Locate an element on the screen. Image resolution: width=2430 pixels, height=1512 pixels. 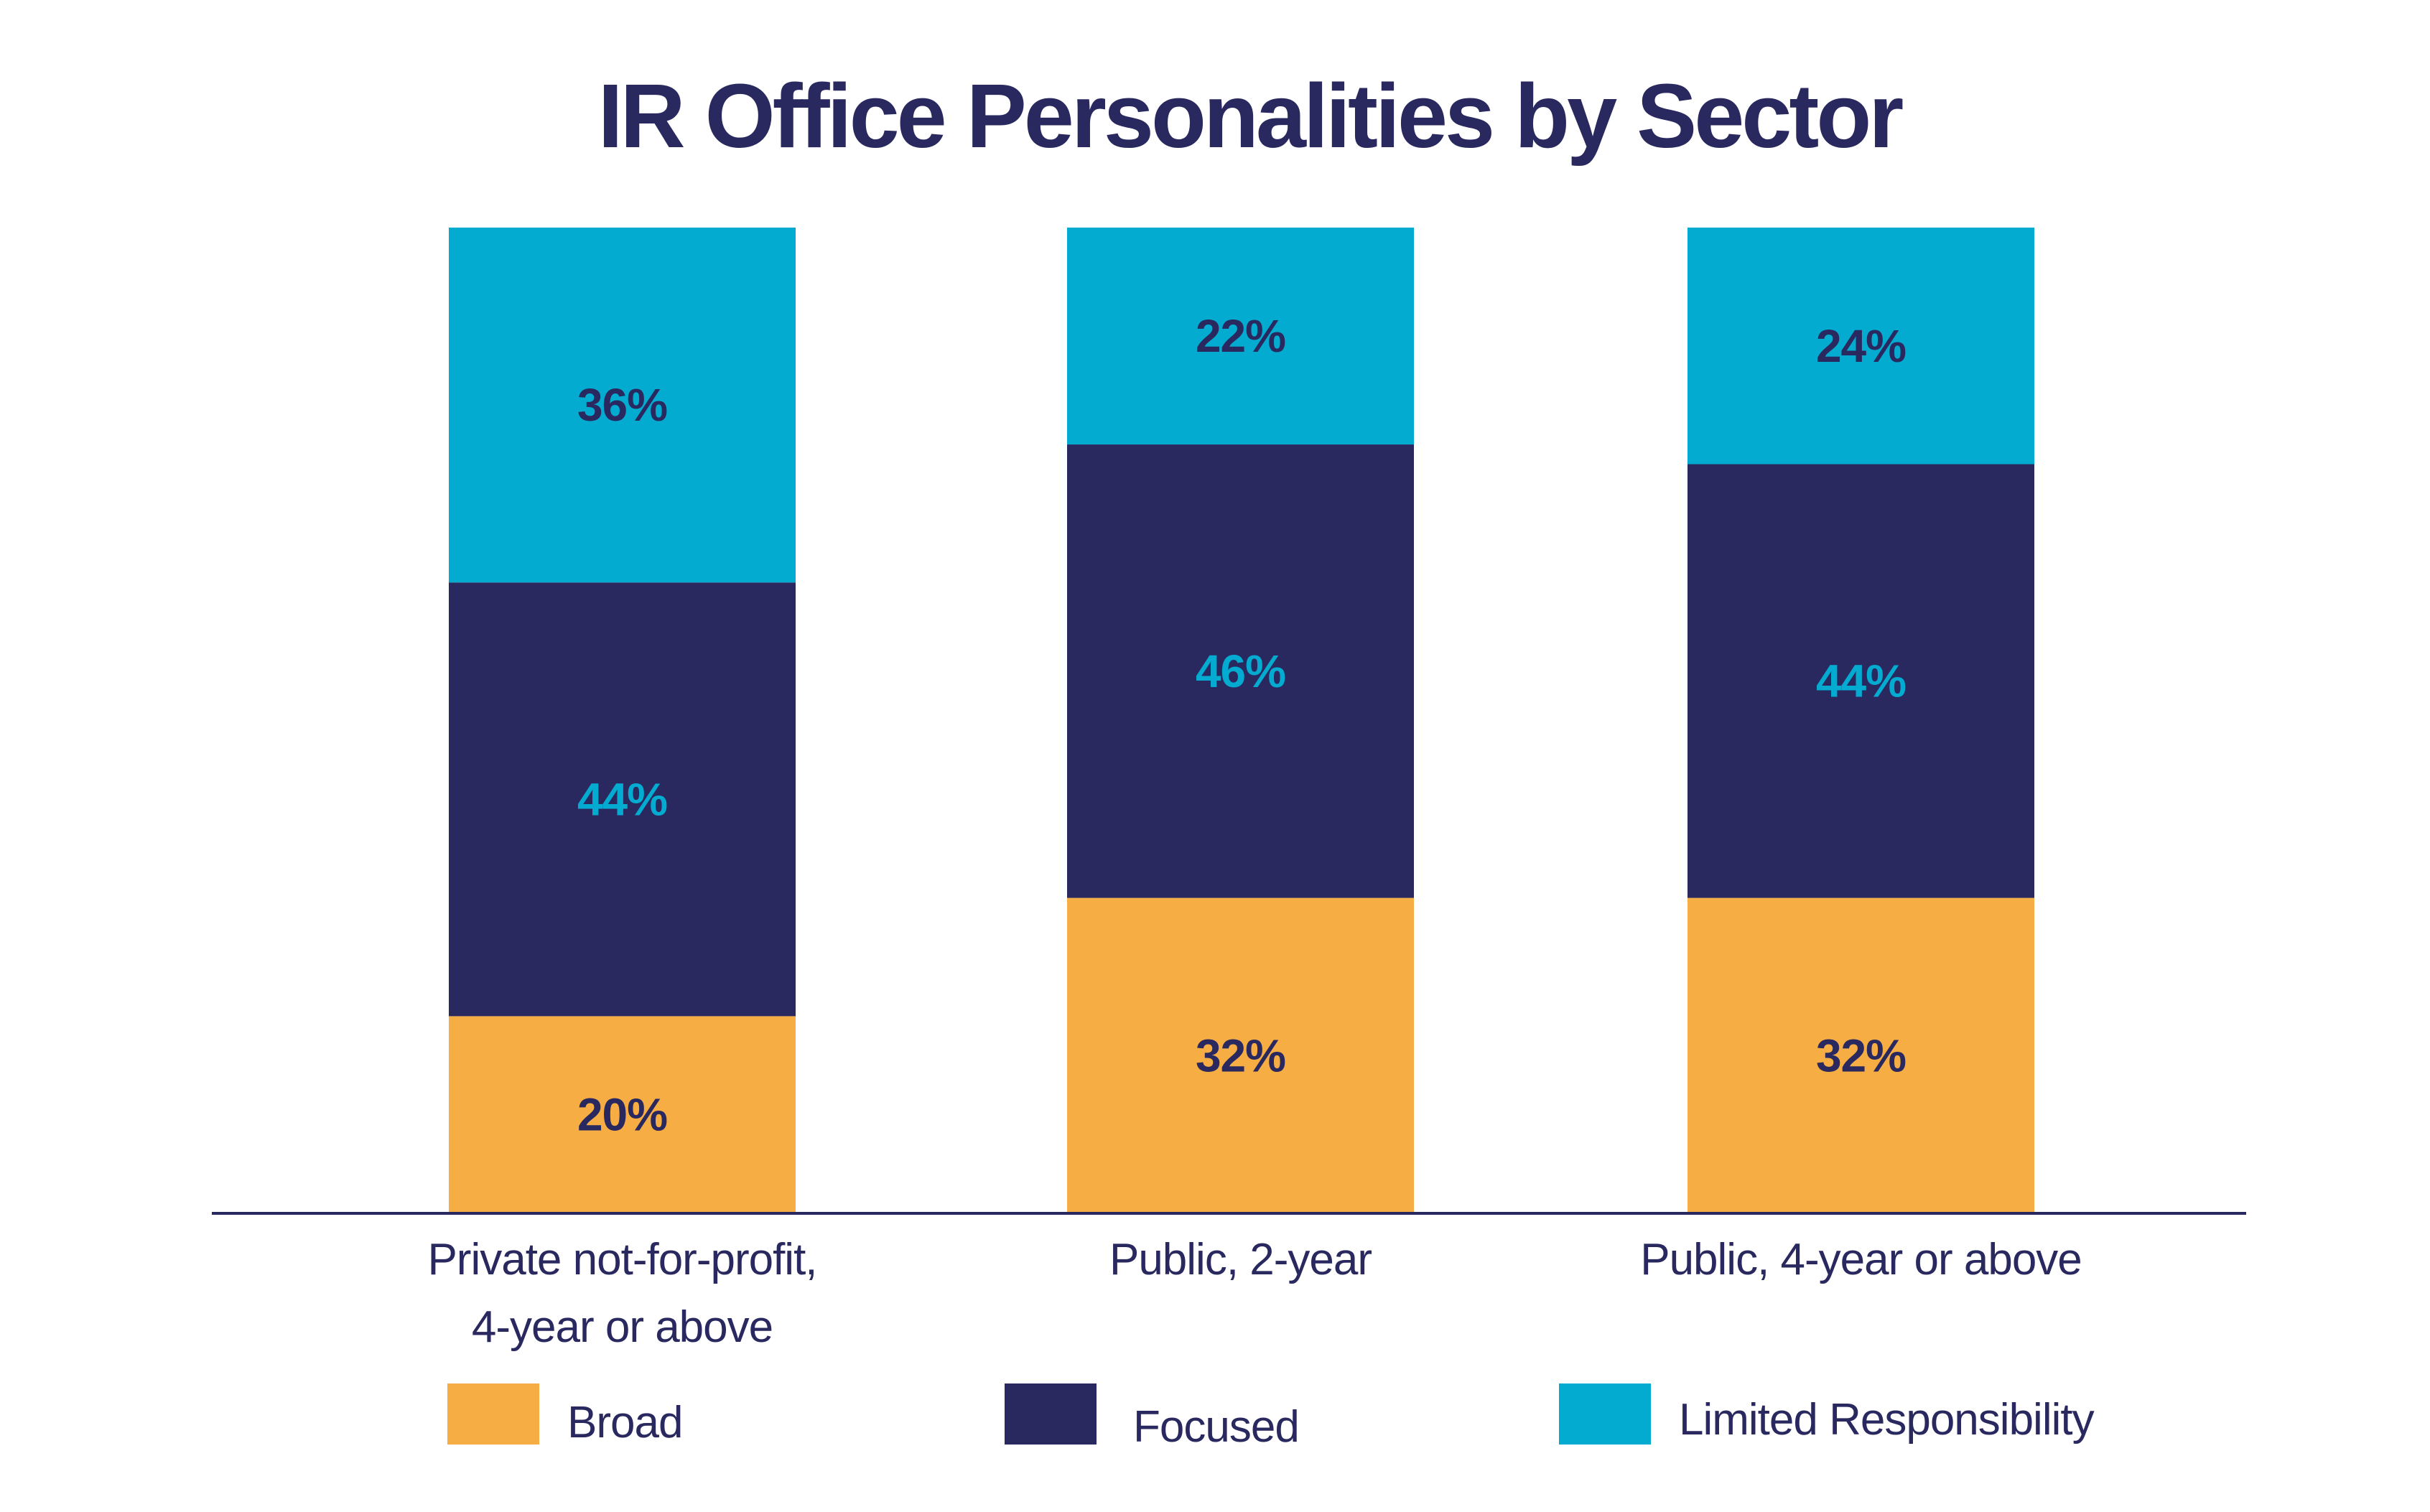
data-label-limited-responsibility-private-not-for-profit-4-year-or-above: 36% is located at coordinates (622, 405).